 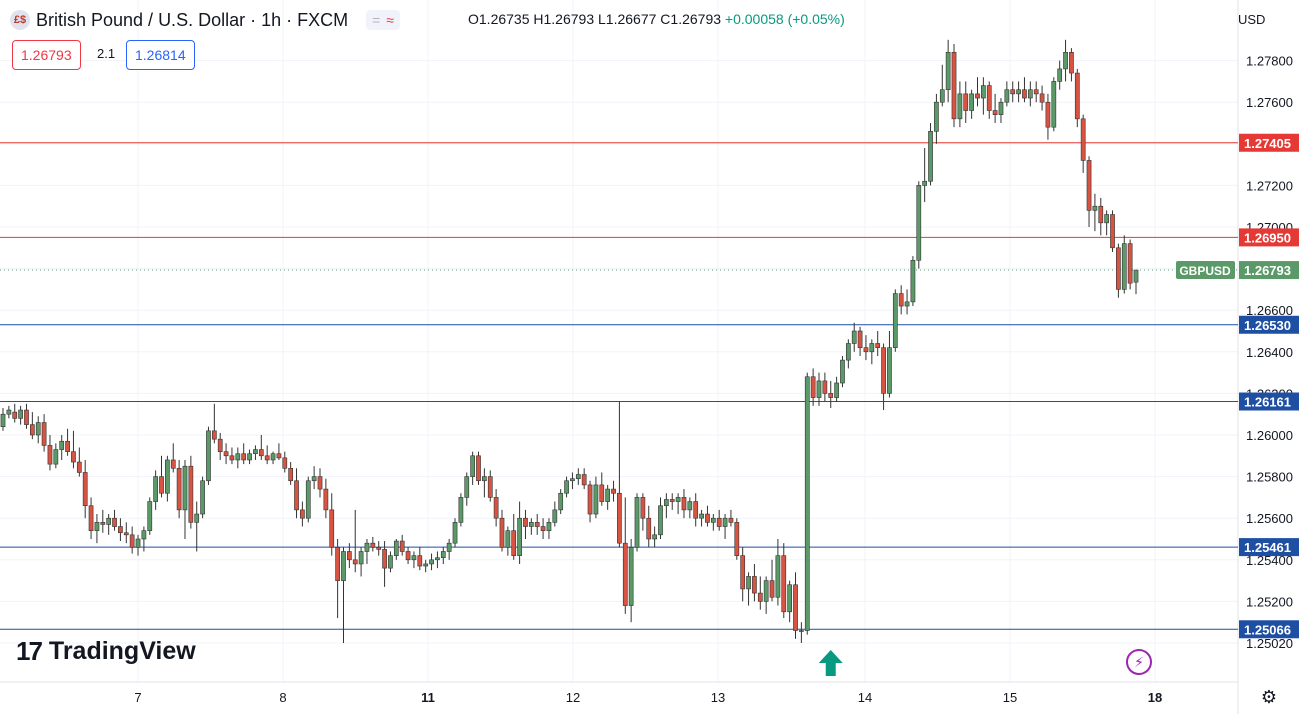 What do you see at coordinates (192, 19) in the screenshot?
I see `symbol-title: British Pound / U.S. Dollar · 1h · FXCM` at bounding box center [192, 19].